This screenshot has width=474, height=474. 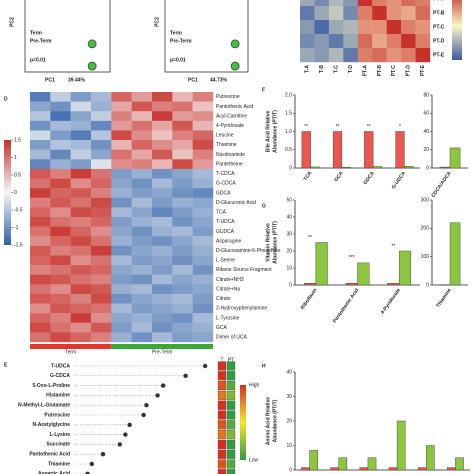 I want to click on colorbar-label: 0.5, so click(x=17, y=175).